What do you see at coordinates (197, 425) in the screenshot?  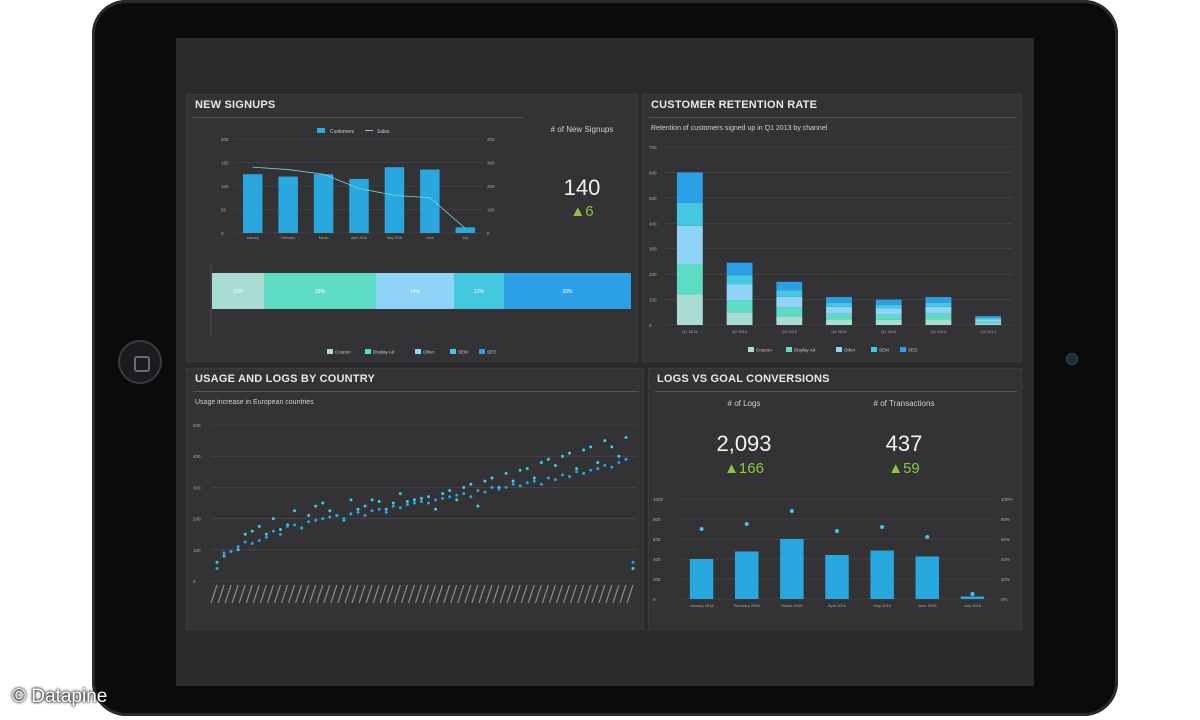 I see `y-tick-label: 500` at bounding box center [197, 425].